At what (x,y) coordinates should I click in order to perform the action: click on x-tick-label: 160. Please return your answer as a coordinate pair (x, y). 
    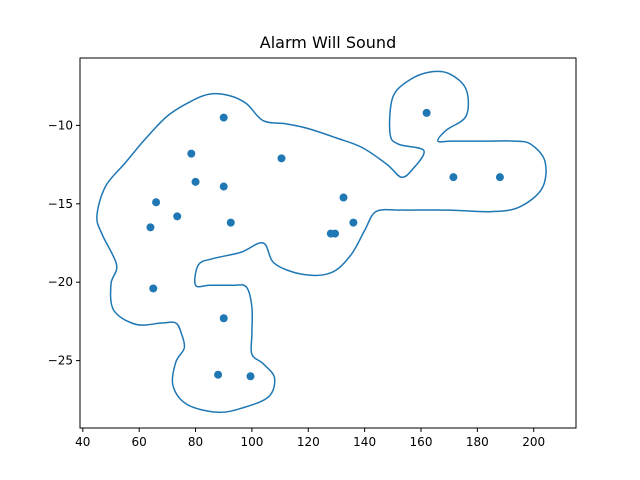
    Looking at the image, I should click on (421, 442).